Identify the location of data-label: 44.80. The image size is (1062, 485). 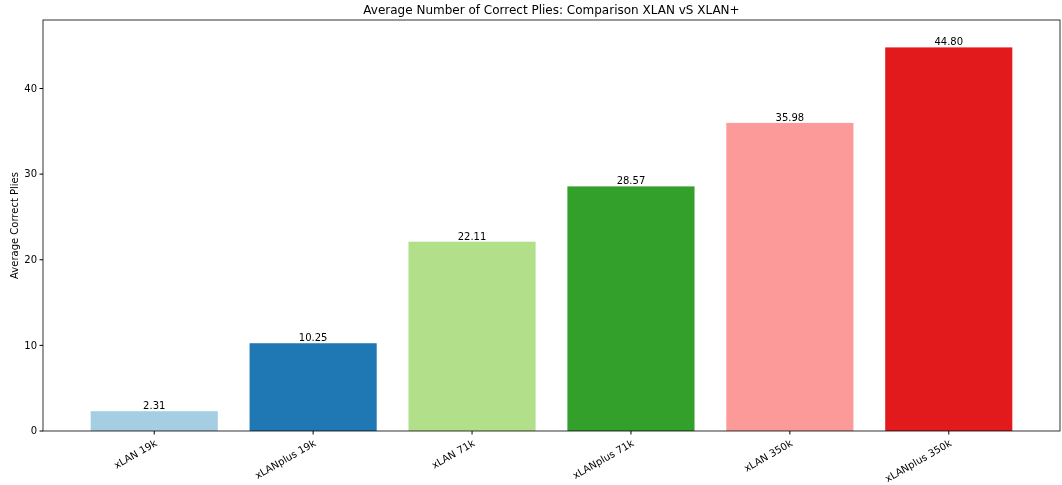
(949, 42).